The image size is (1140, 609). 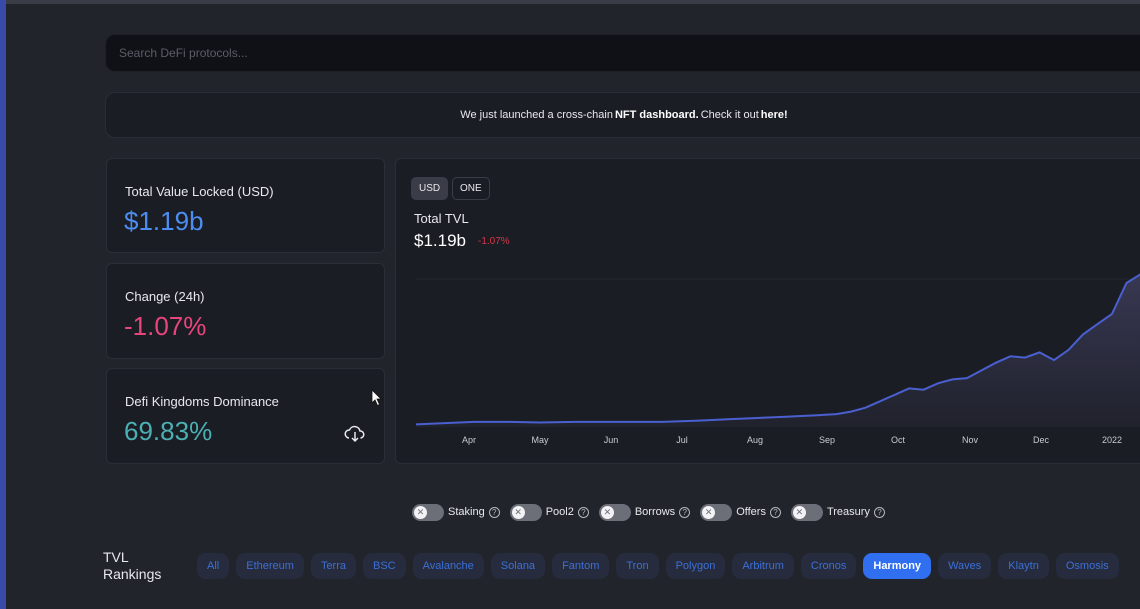 I want to click on toggle-label: Pool2, so click(x=559, y=512).